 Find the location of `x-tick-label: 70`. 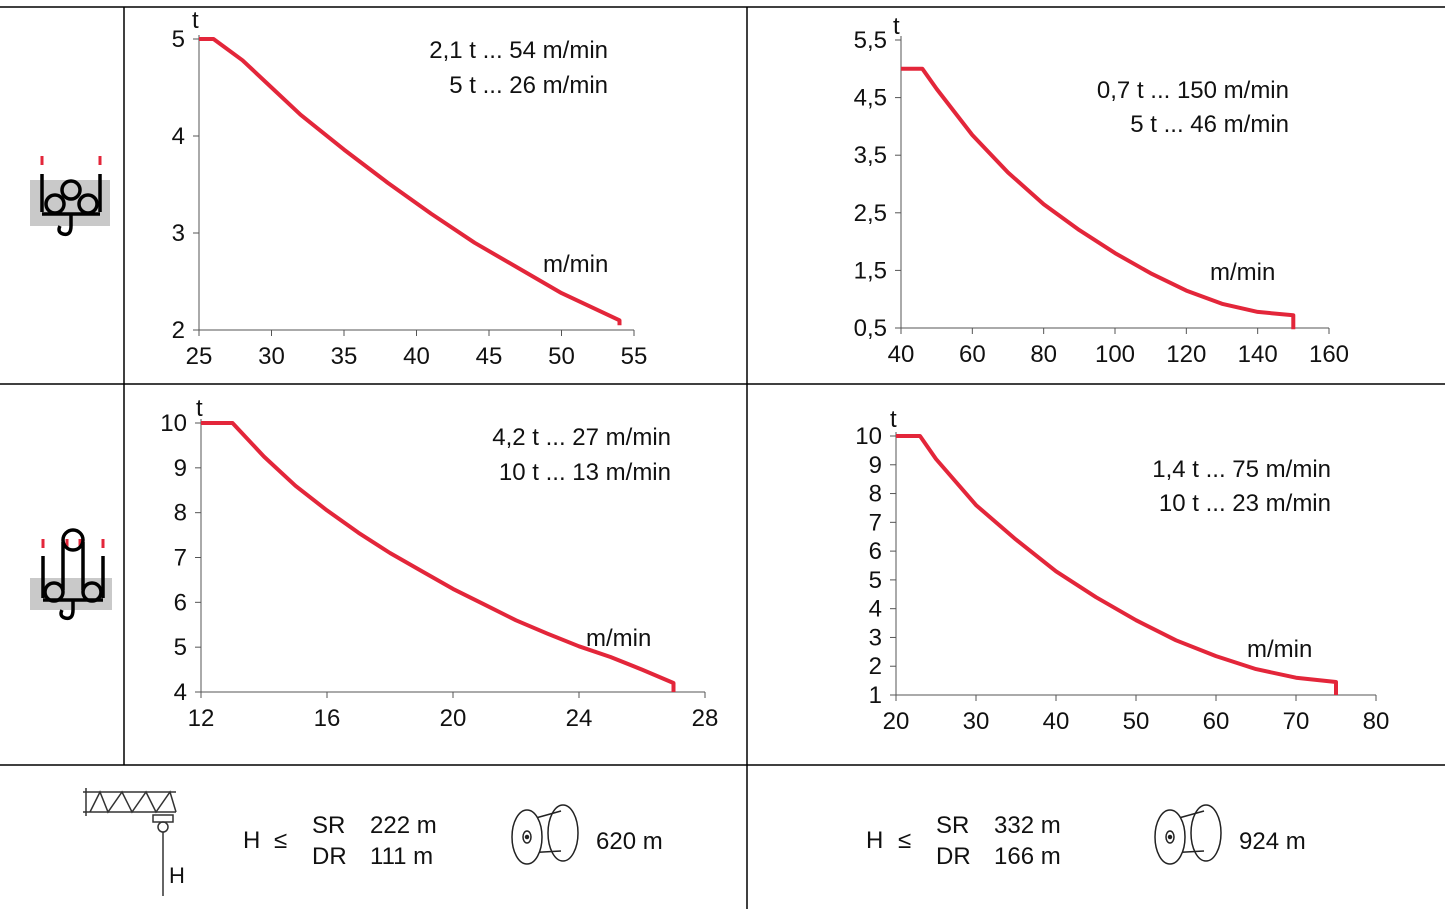

x-tick-label: 70 is located at coordinates (1296, 721).